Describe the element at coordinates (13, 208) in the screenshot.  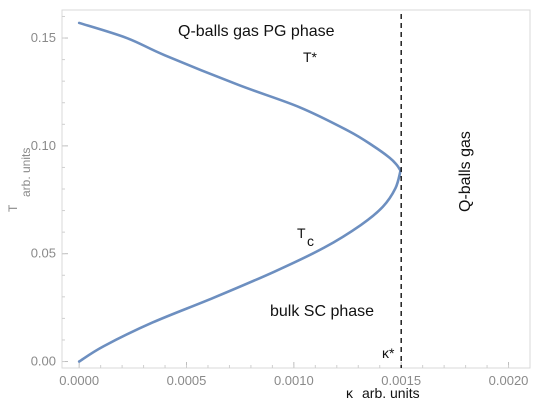
I see `y-axis-symbol: T` at that location.